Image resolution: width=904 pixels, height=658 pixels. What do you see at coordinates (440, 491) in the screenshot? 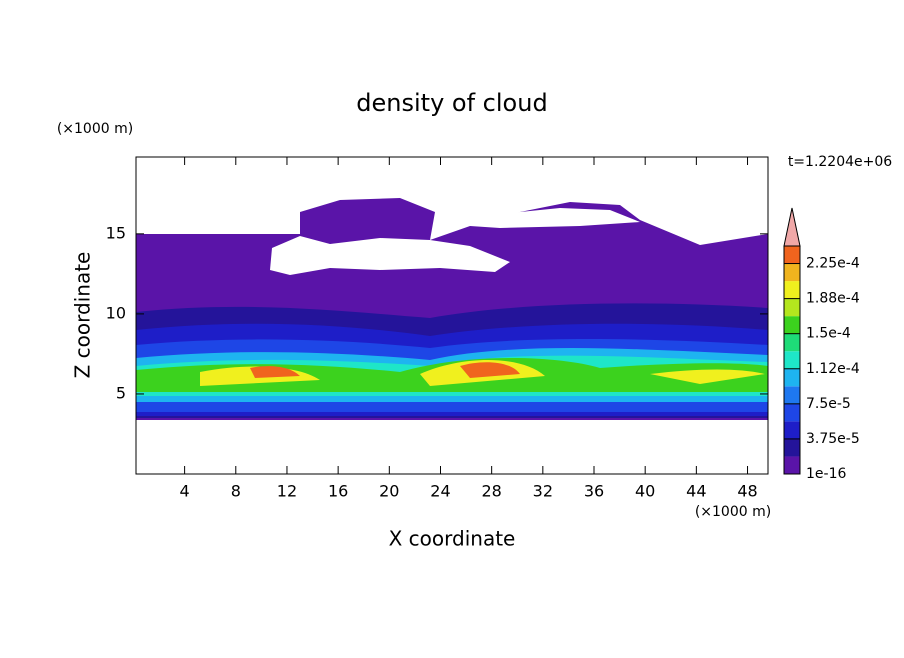
I see `x-tick-label: 24` at bounding box center [440, 491].